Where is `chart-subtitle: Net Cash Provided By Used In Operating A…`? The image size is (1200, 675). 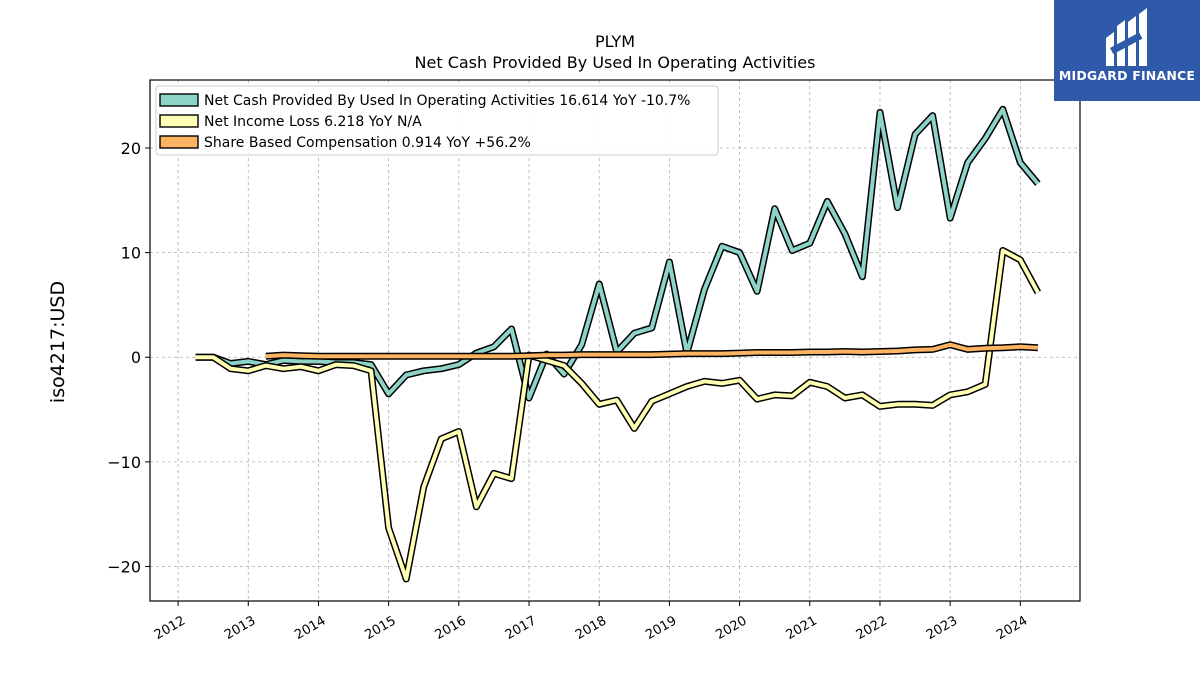
chart-subtitle: Net Cash Provided By Used In Operating A… is located at coordinates (615, 62).